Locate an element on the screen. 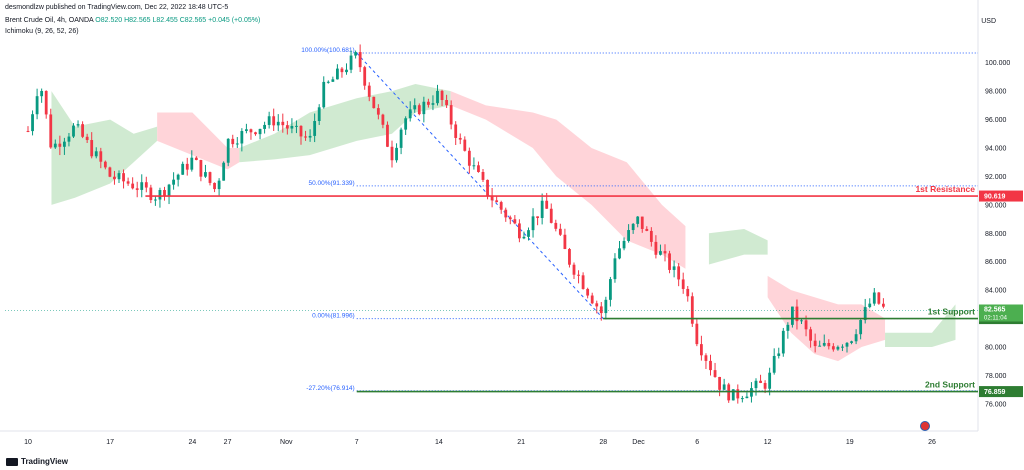  y-tick-label: 92.000 is located at coordinates (996, 177).